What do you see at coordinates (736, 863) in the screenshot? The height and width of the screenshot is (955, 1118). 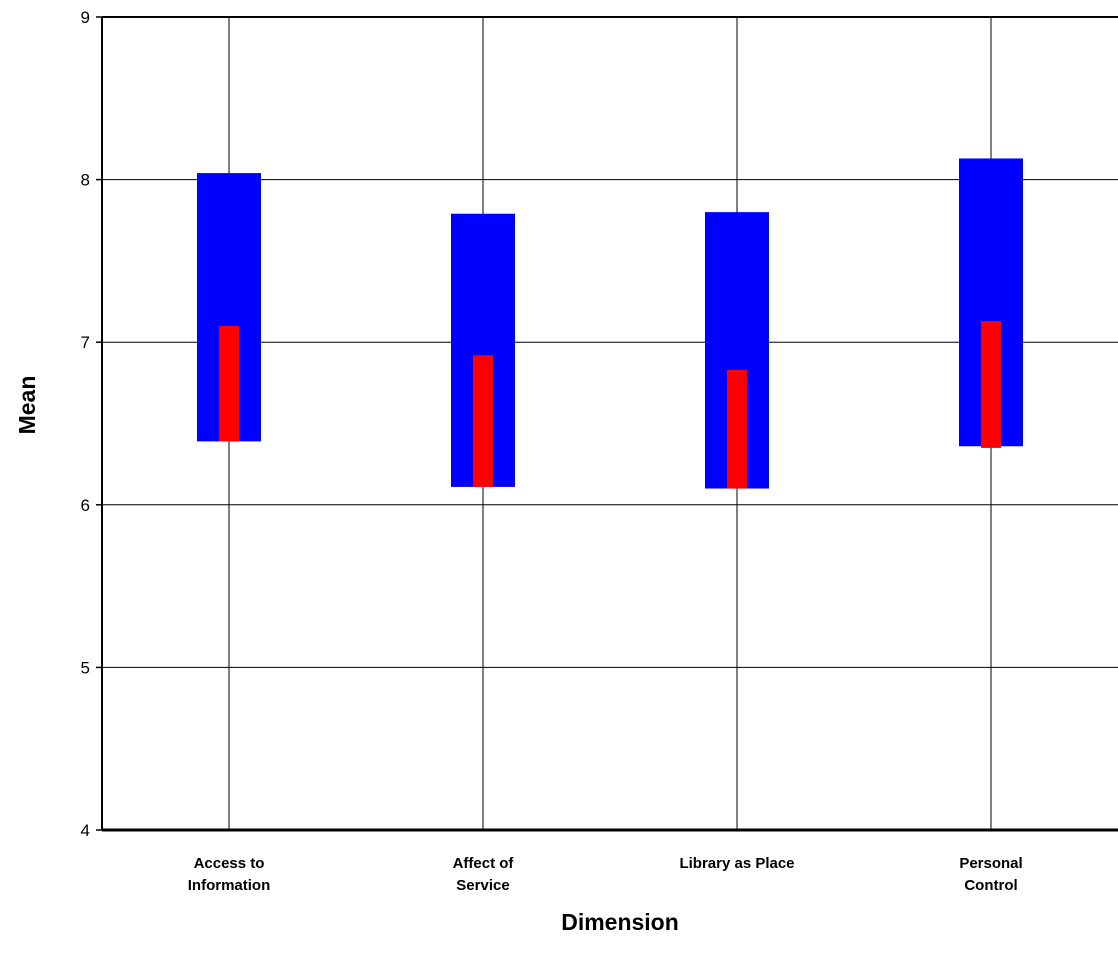 I see `x-category-label: Library as Place` at bounding box center [736, 863].